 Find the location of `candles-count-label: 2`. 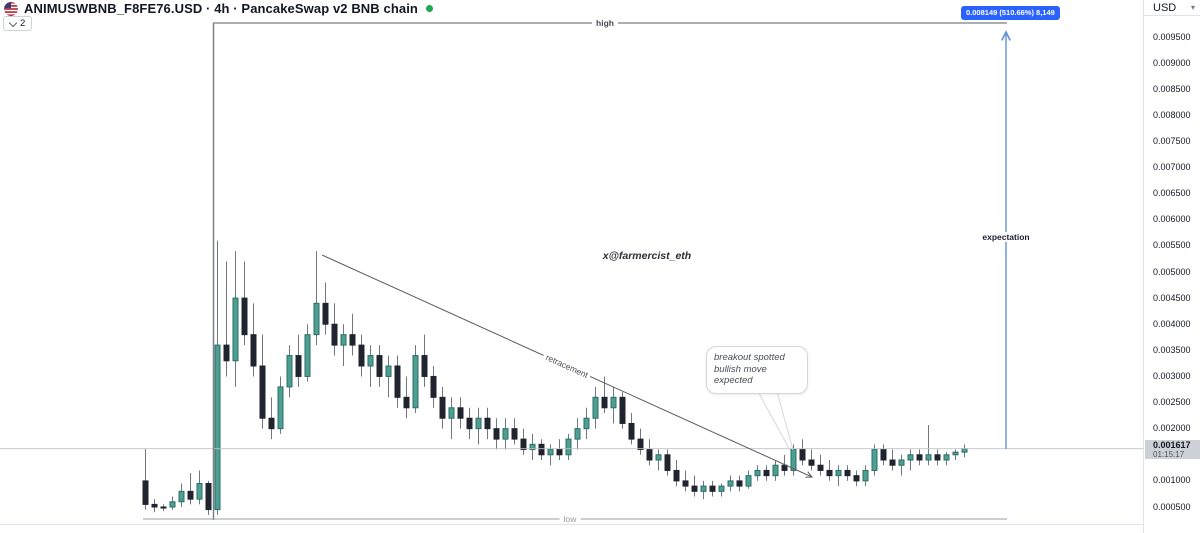

candles-count-label: 2 is located at coordinates (23, 23).